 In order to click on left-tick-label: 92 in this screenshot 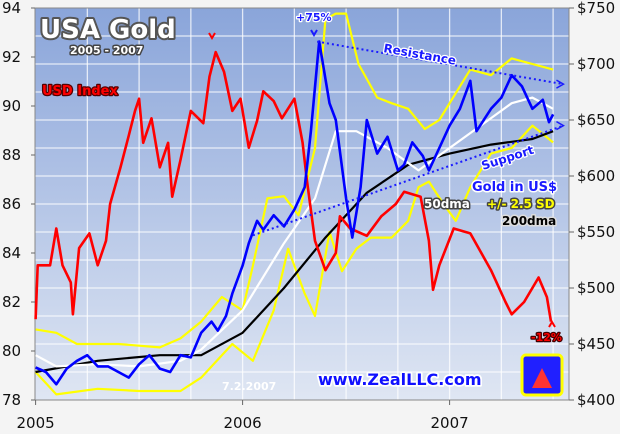, I will do `click(11, 57)`.